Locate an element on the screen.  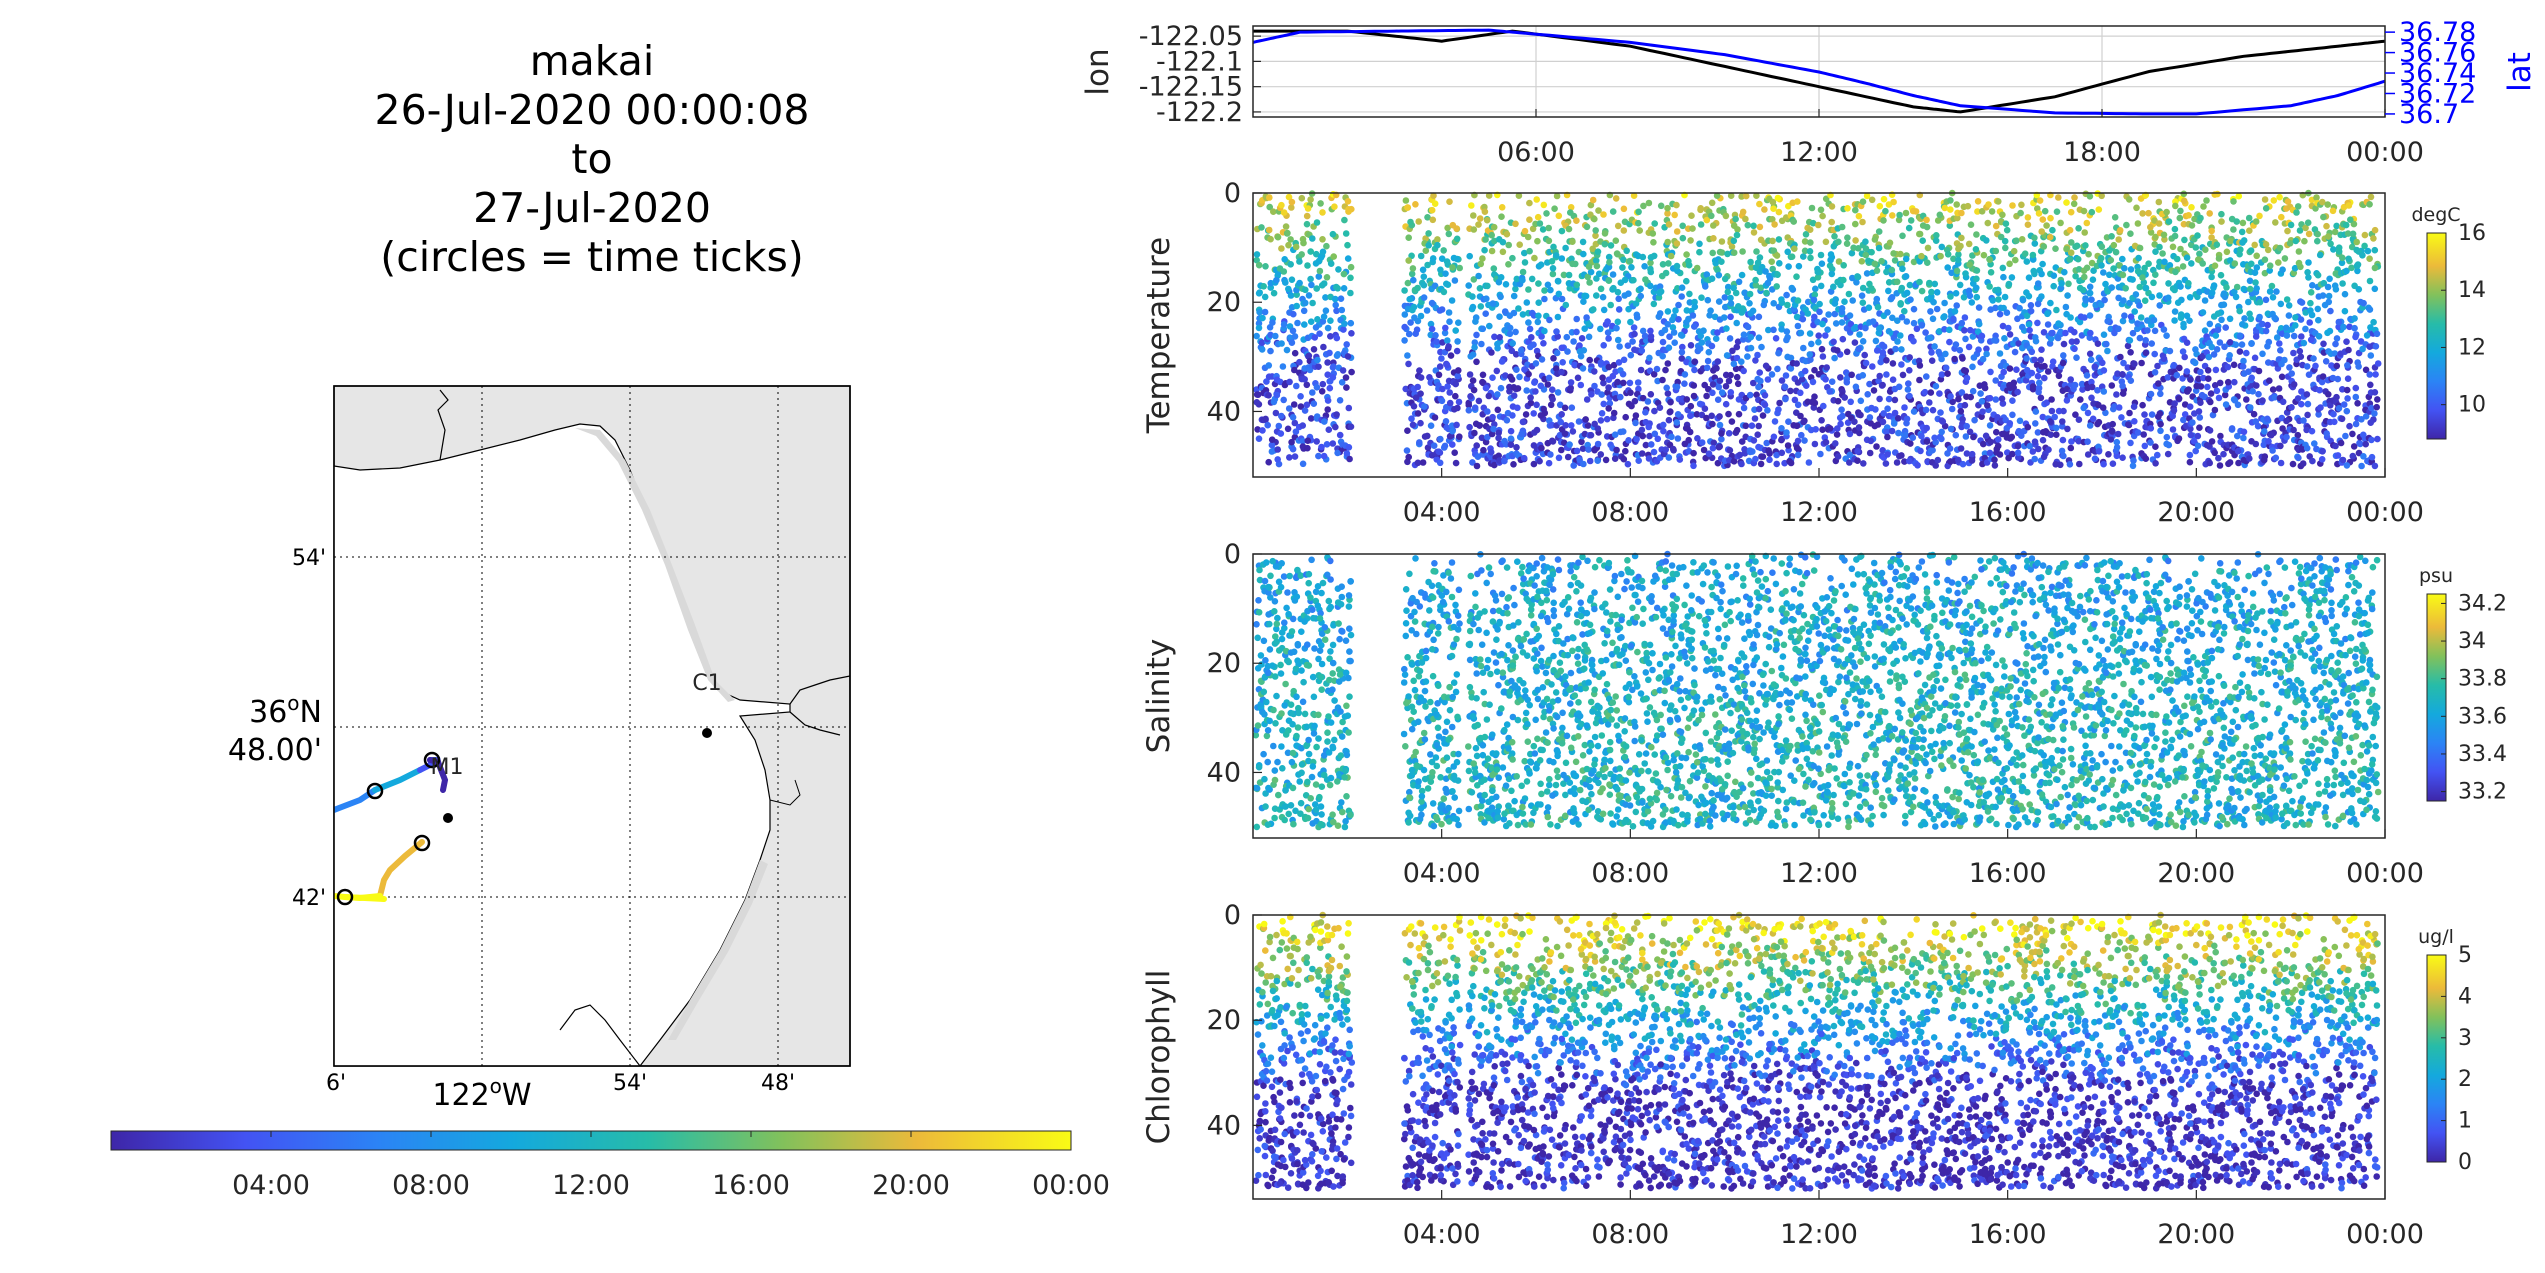
temperature-xtick-label: 20:00 is located at coordinates (2196, 512).